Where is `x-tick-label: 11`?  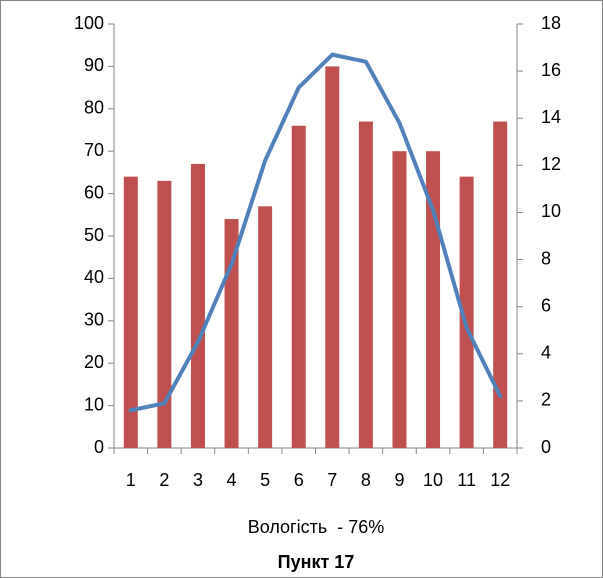
x-tick-label: 11 is located at coordinates (466, 480).